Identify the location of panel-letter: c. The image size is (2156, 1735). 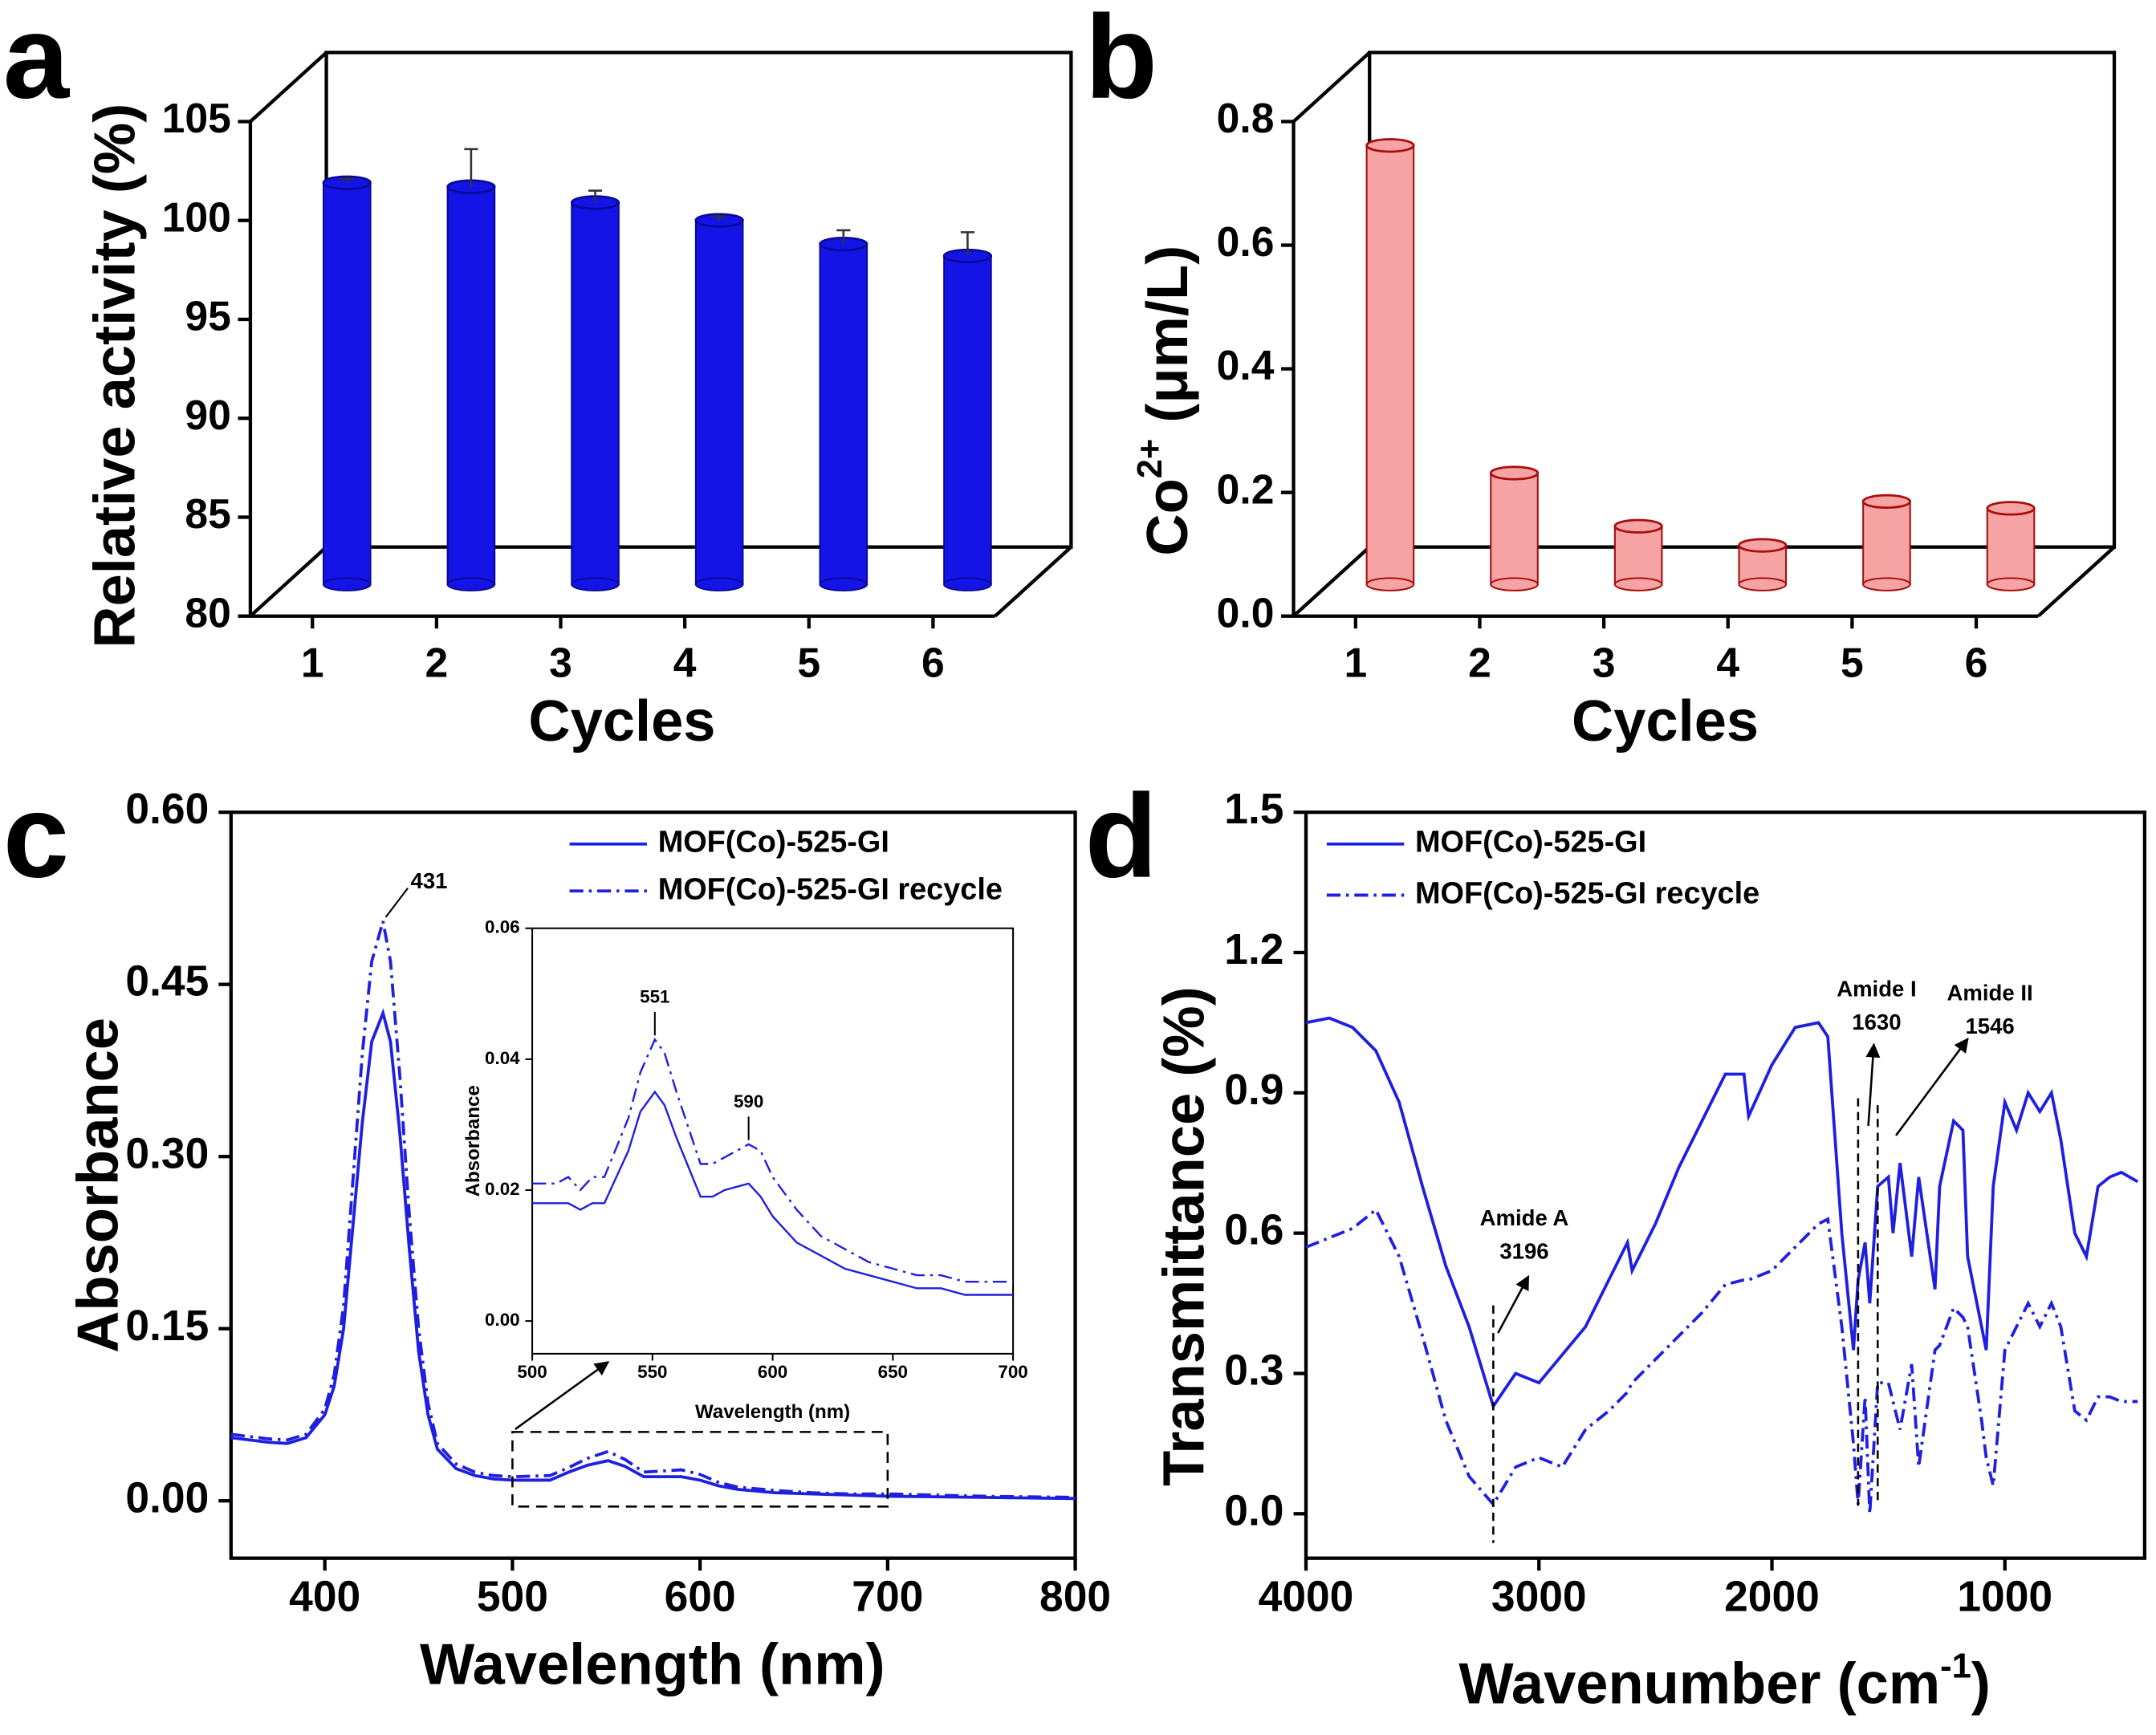
(36, 837).